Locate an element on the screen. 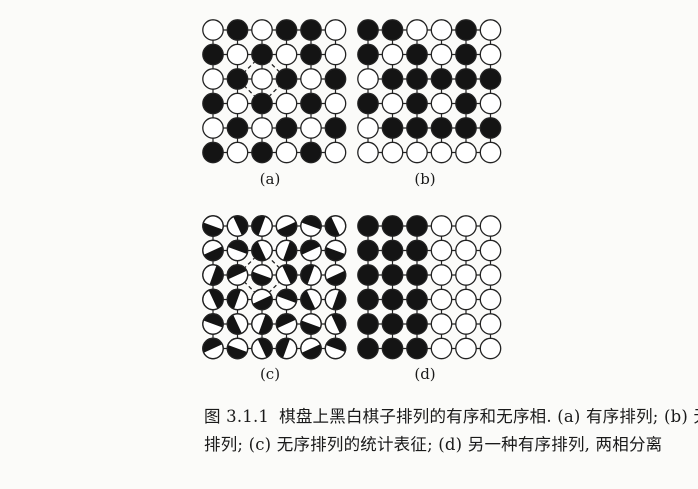 This screenshot has height=489, width=698. panel-d is located at coordinates (429, 287).